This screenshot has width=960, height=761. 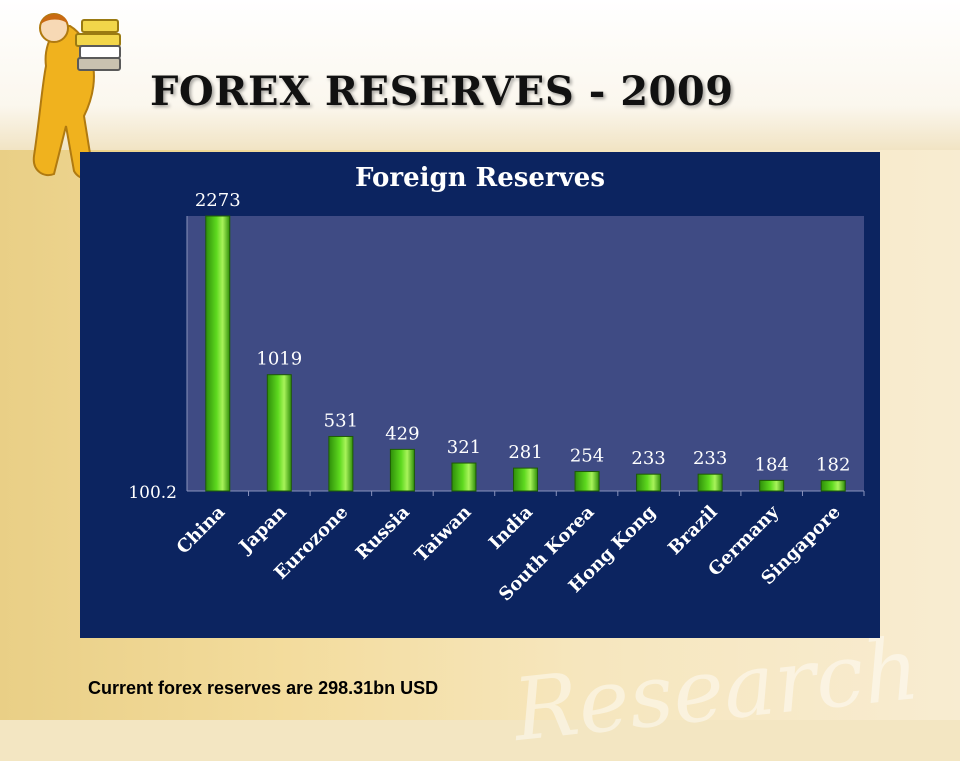 What do you see at coordinates (279, 359) in the screenshot?
I see `data-label: 1019` at bounding box center [279, 359].